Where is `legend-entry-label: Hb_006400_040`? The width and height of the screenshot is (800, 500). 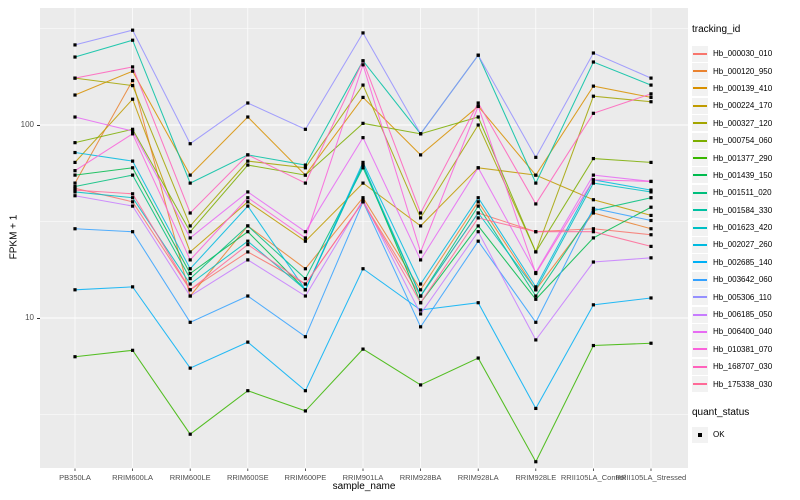 legend-entry-label: Hb_006400_040 is located at coordinates (743, 332).